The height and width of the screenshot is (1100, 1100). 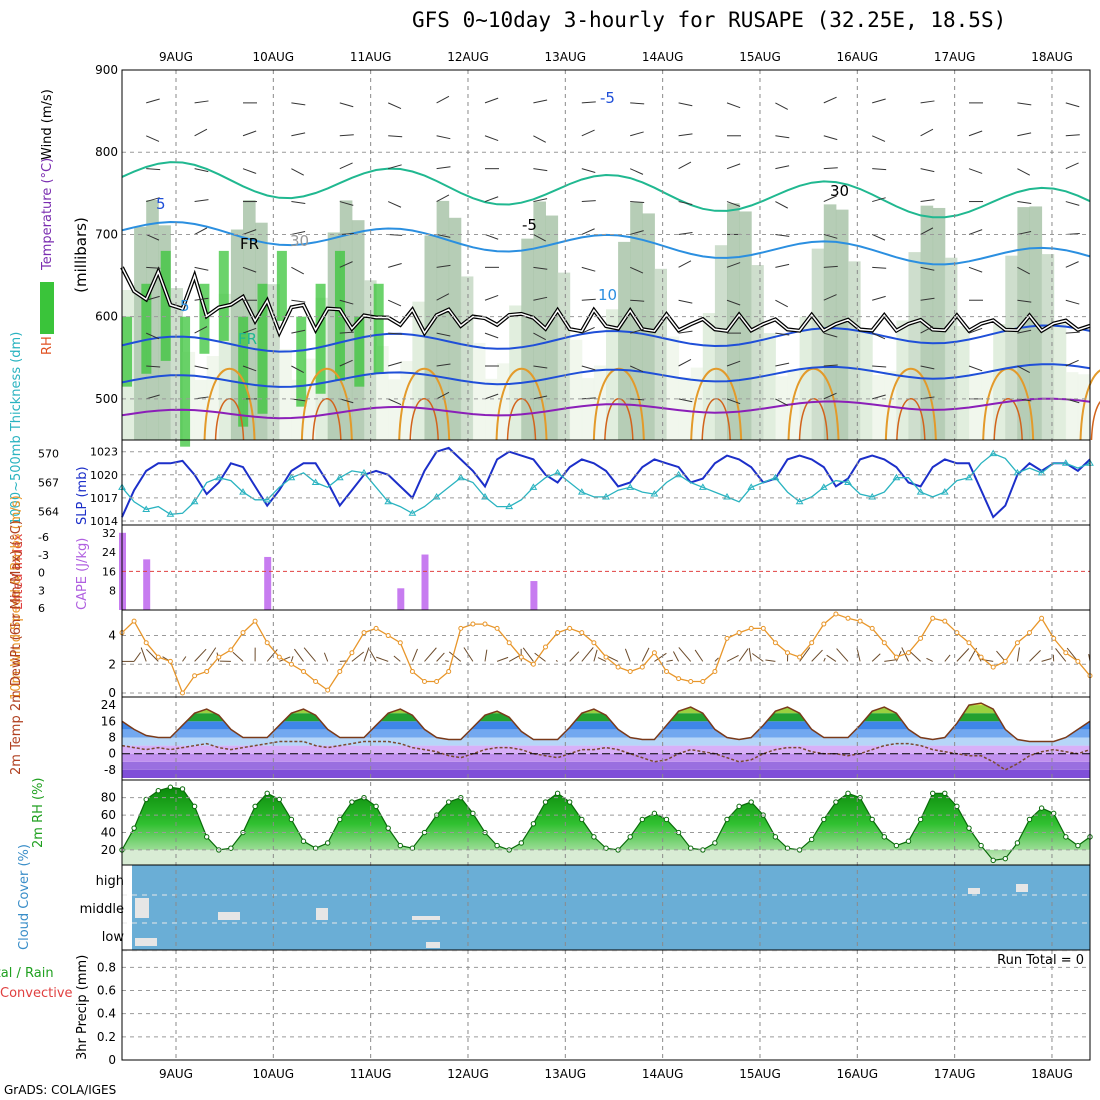 What do you see at coordinates (109, 552) in the screenshot?
I see `cape-tick-label: 24` at bounding box center [109, 552].